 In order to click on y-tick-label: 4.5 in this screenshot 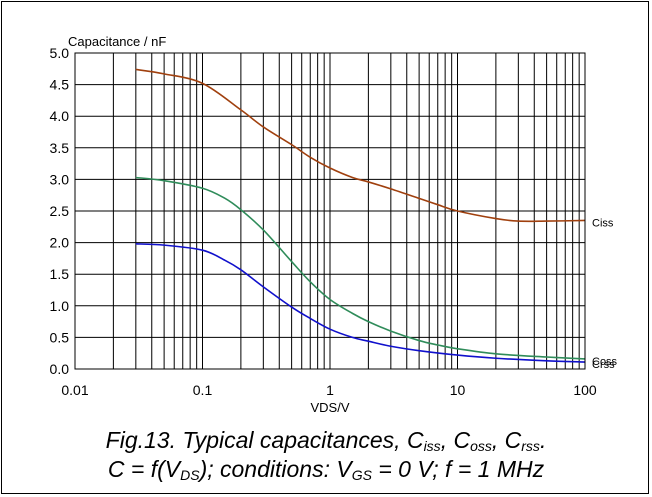, I will do `click(60, 85)`.